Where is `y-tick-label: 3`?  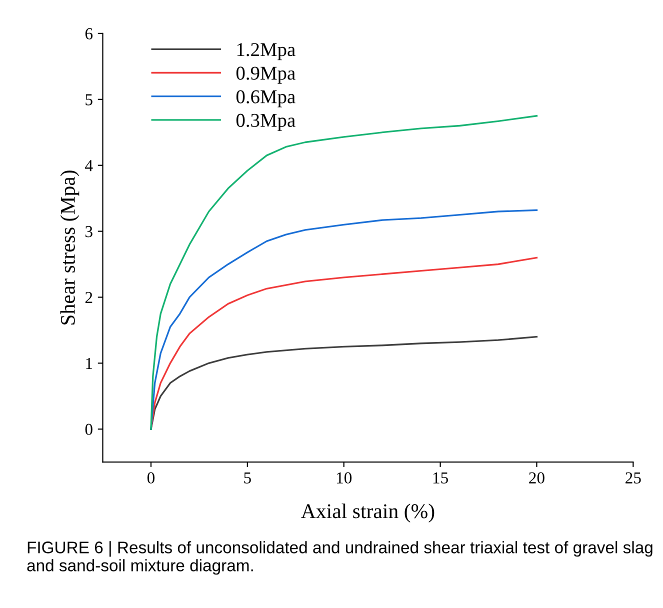
y-tick-label: 3 is located at coordinates (89, 232).